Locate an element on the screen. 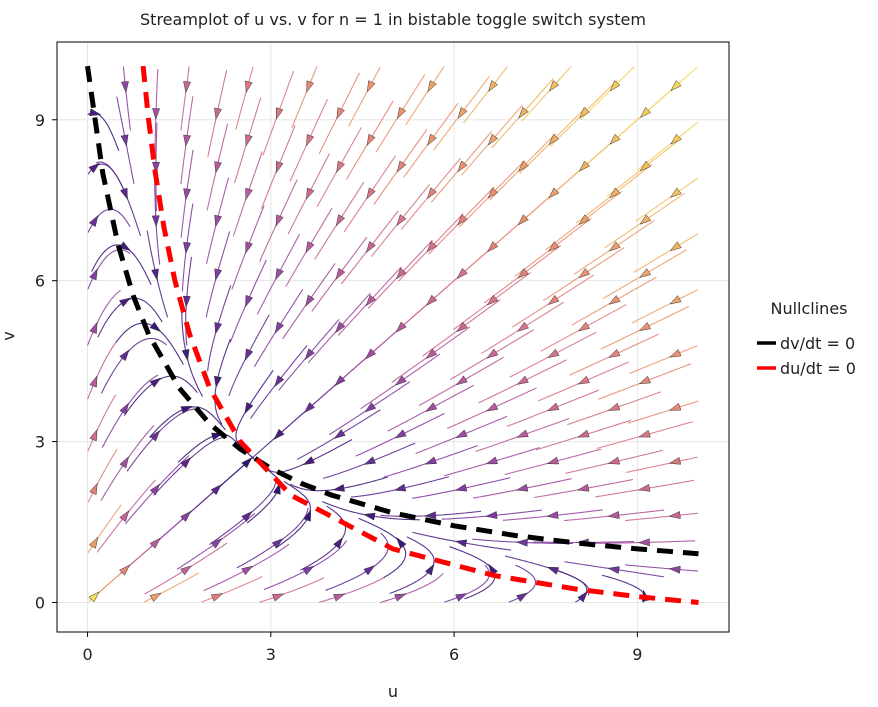  legend: Nullclines dv/dt = 0 du/dt = 0 is located at coordinates (806, 338).